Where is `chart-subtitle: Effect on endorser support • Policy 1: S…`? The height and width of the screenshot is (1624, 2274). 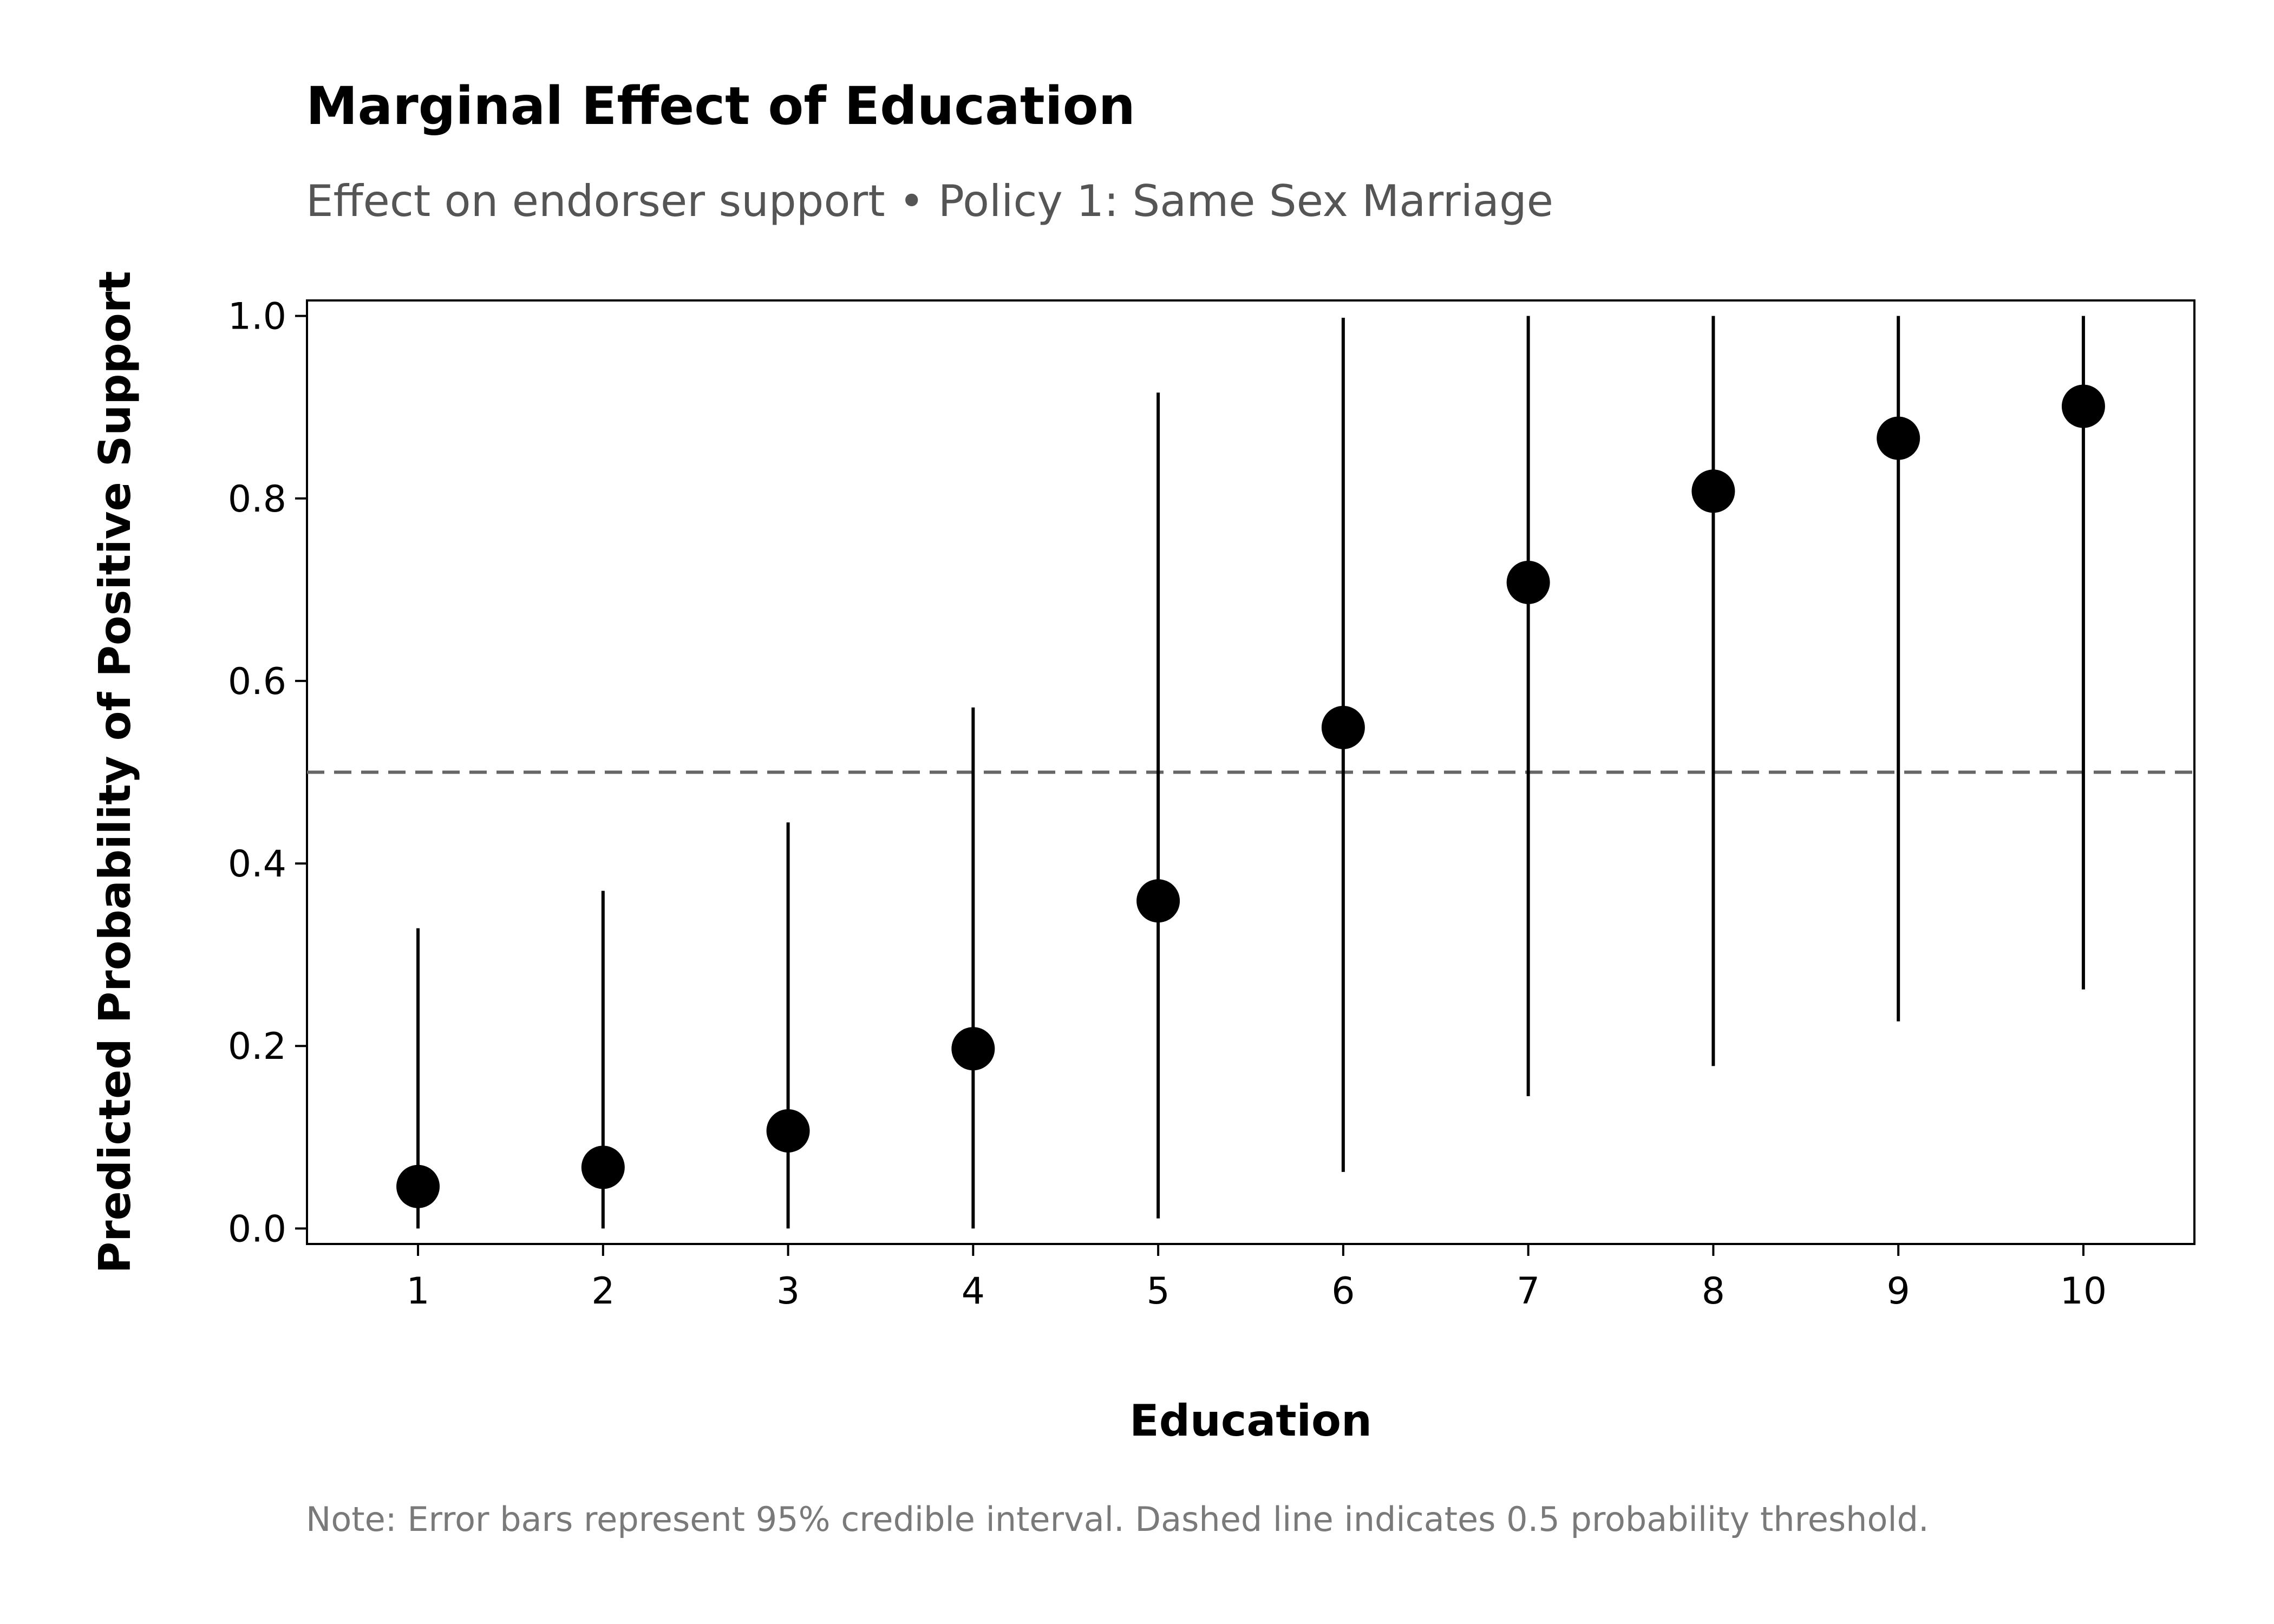 chart-subtitle: Effect on endorser support • Policy 1: S… is located at coordinates (930, 201).